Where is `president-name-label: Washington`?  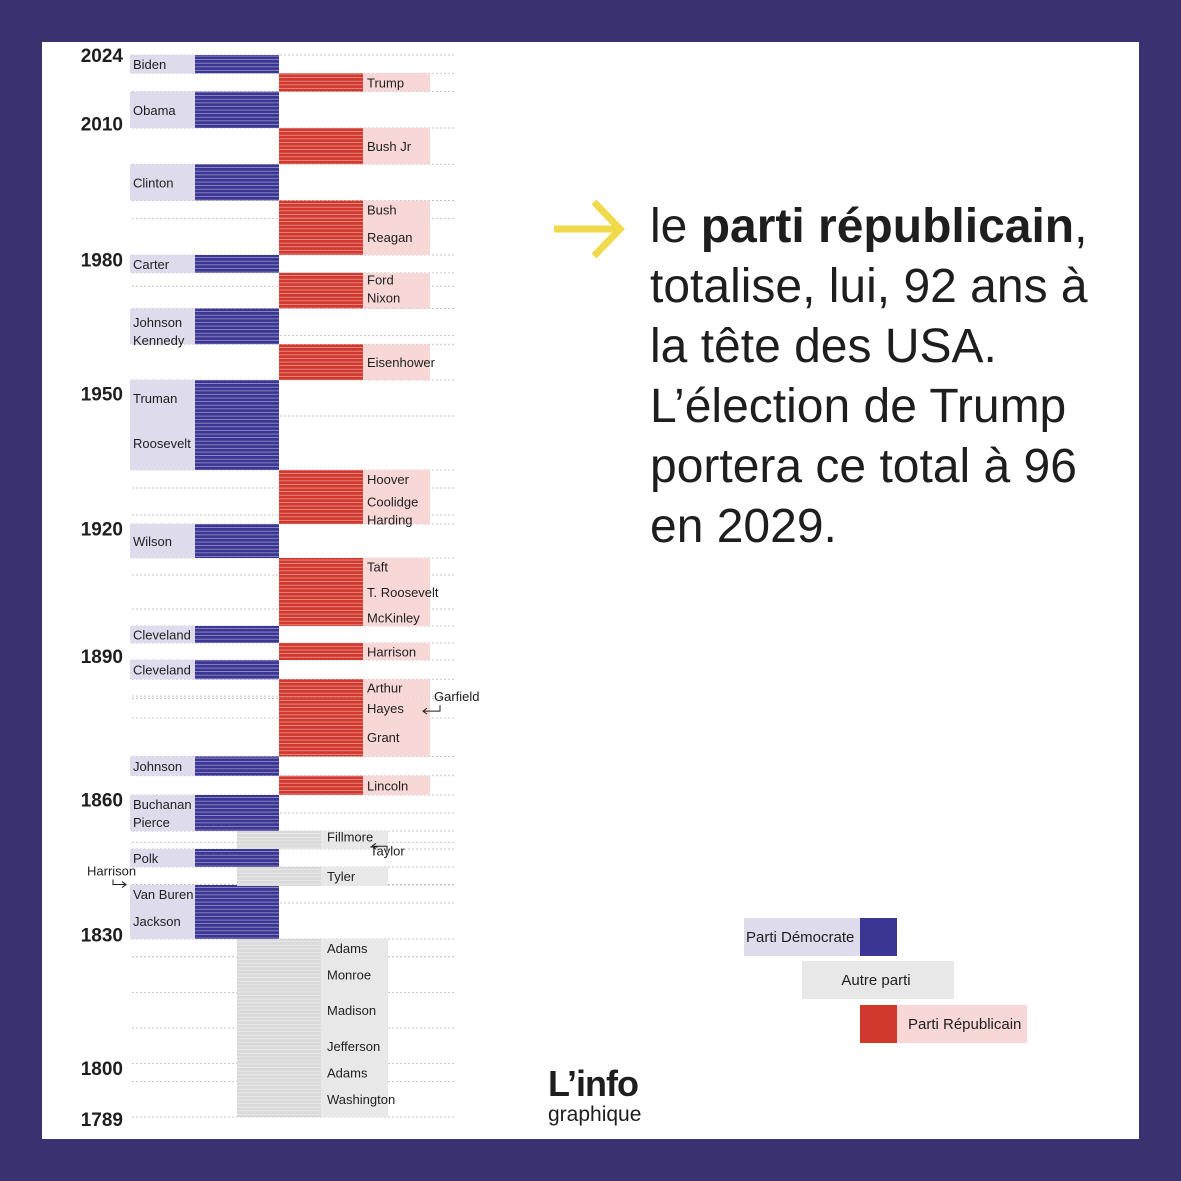 president-name-label: Washington is located at coordinates (361, 1099).